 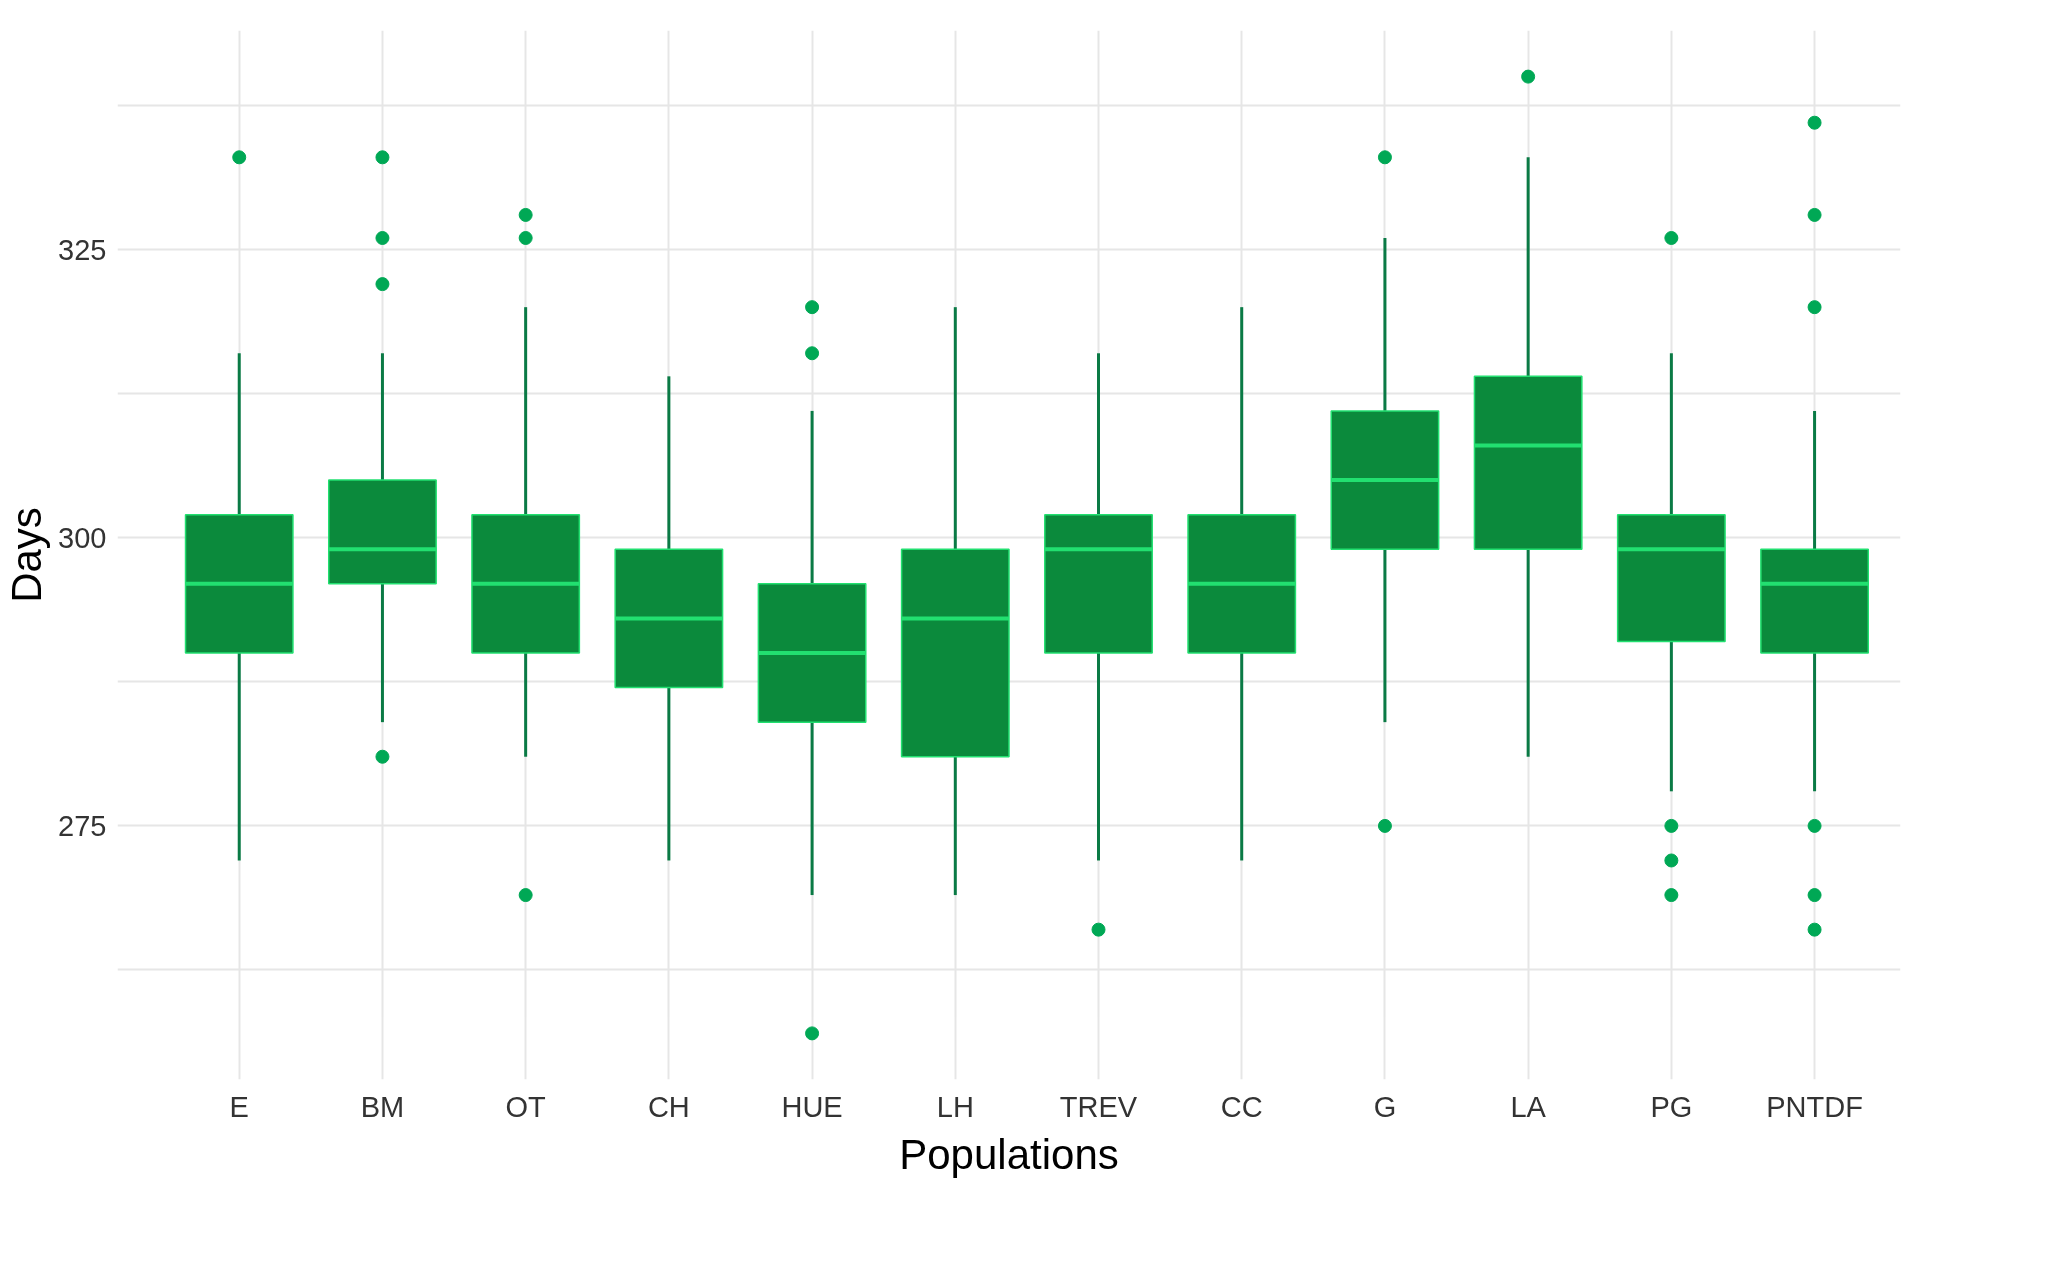 I want to click on x-tick-label: BM, so click(x=382, y=1106).